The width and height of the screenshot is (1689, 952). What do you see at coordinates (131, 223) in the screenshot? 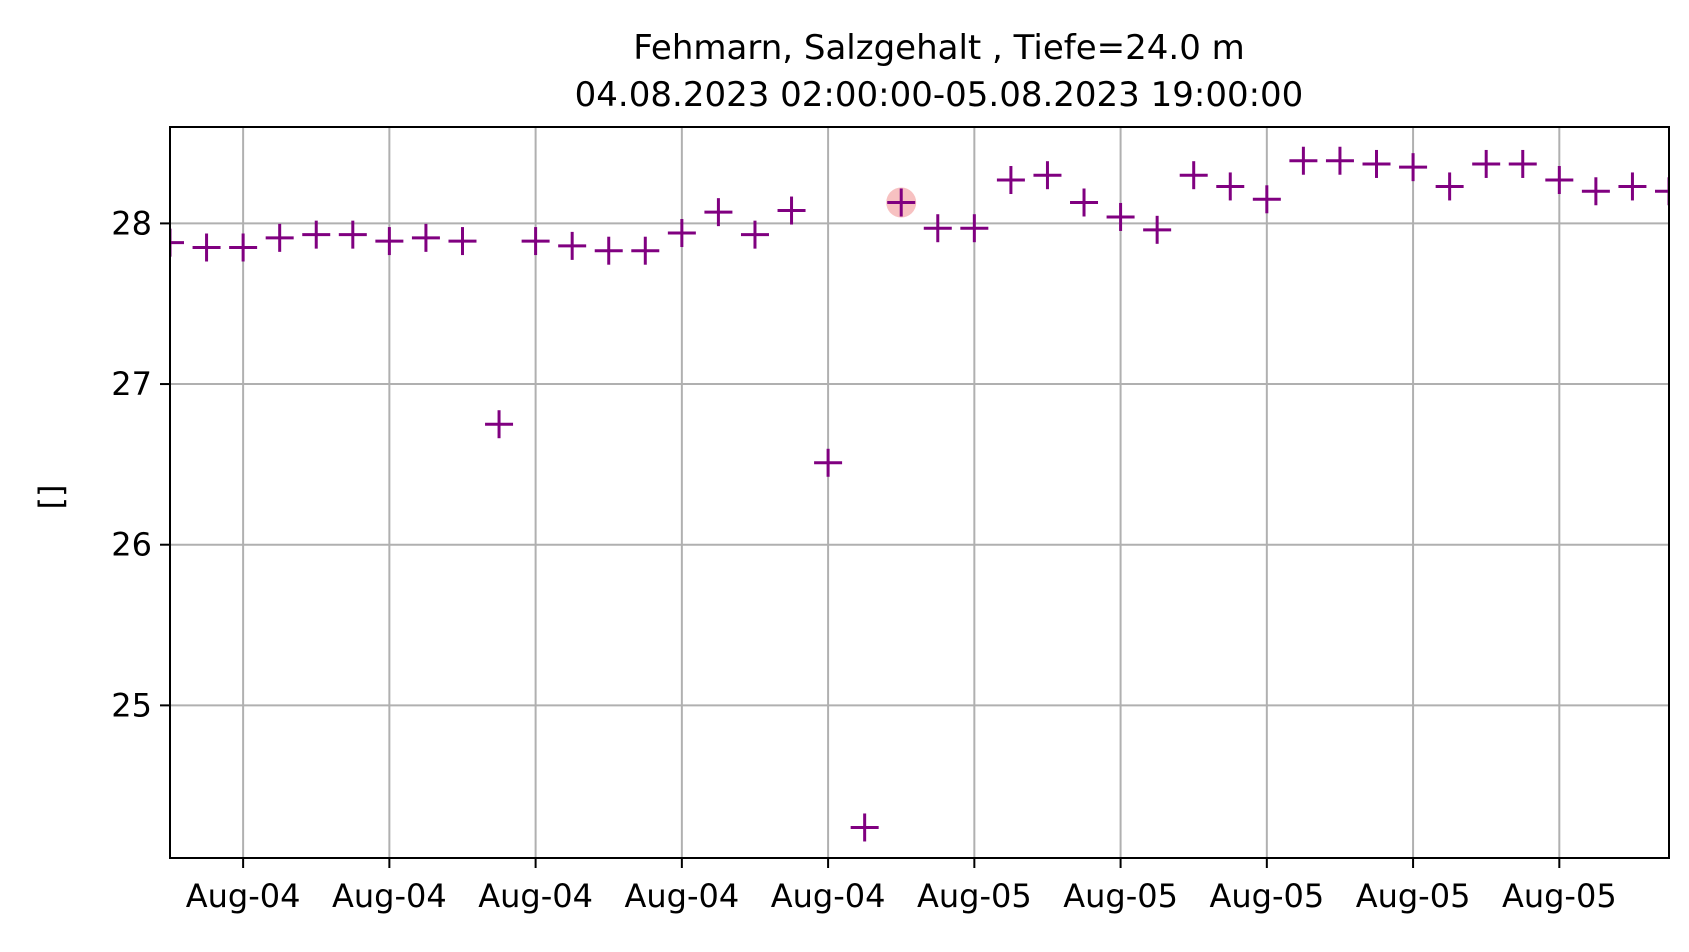
I see `y-tick-label: 28` at bounding box center [131, 223].